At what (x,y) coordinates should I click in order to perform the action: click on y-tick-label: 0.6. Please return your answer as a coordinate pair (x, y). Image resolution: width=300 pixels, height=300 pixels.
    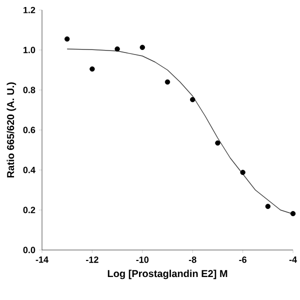
    Looking at the image, I should click on (29, 130).